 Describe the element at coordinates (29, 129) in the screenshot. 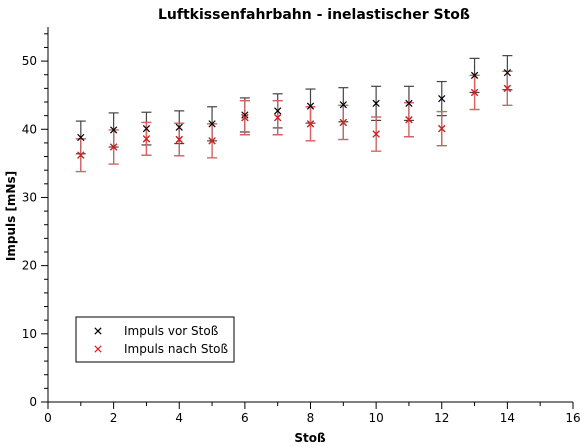

I see `y-tick-label: 40` at that location.